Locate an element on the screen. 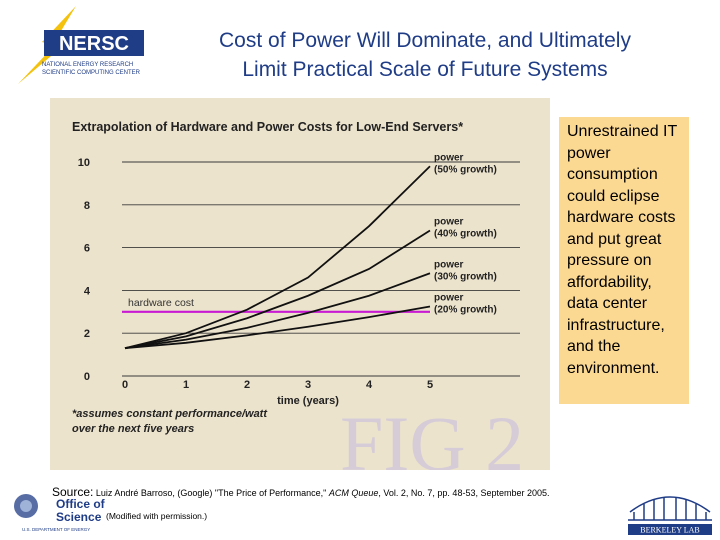  series-label-line2: (50% growth) is located at coordinates (465, 169).